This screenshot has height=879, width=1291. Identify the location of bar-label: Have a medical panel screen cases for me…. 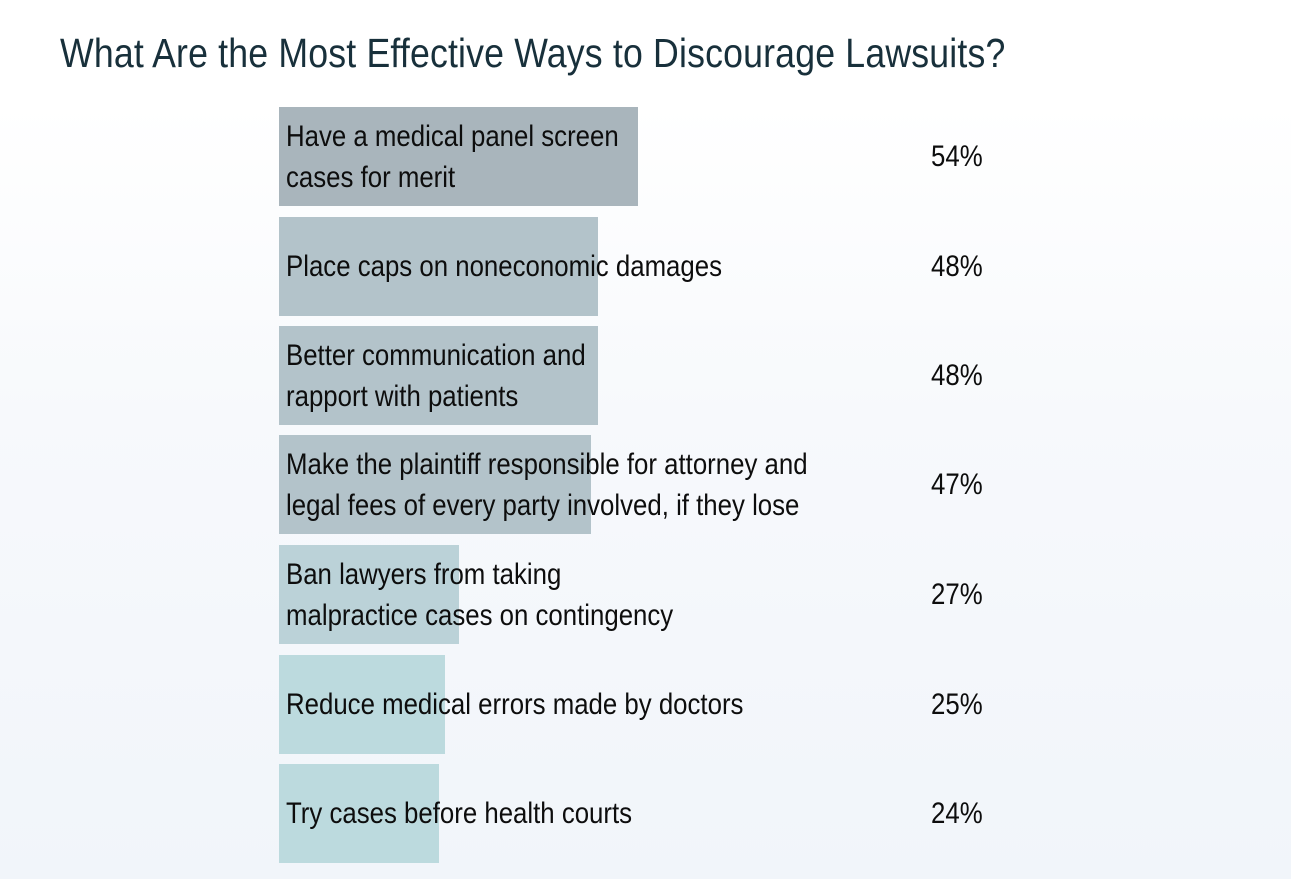
(452, 156).